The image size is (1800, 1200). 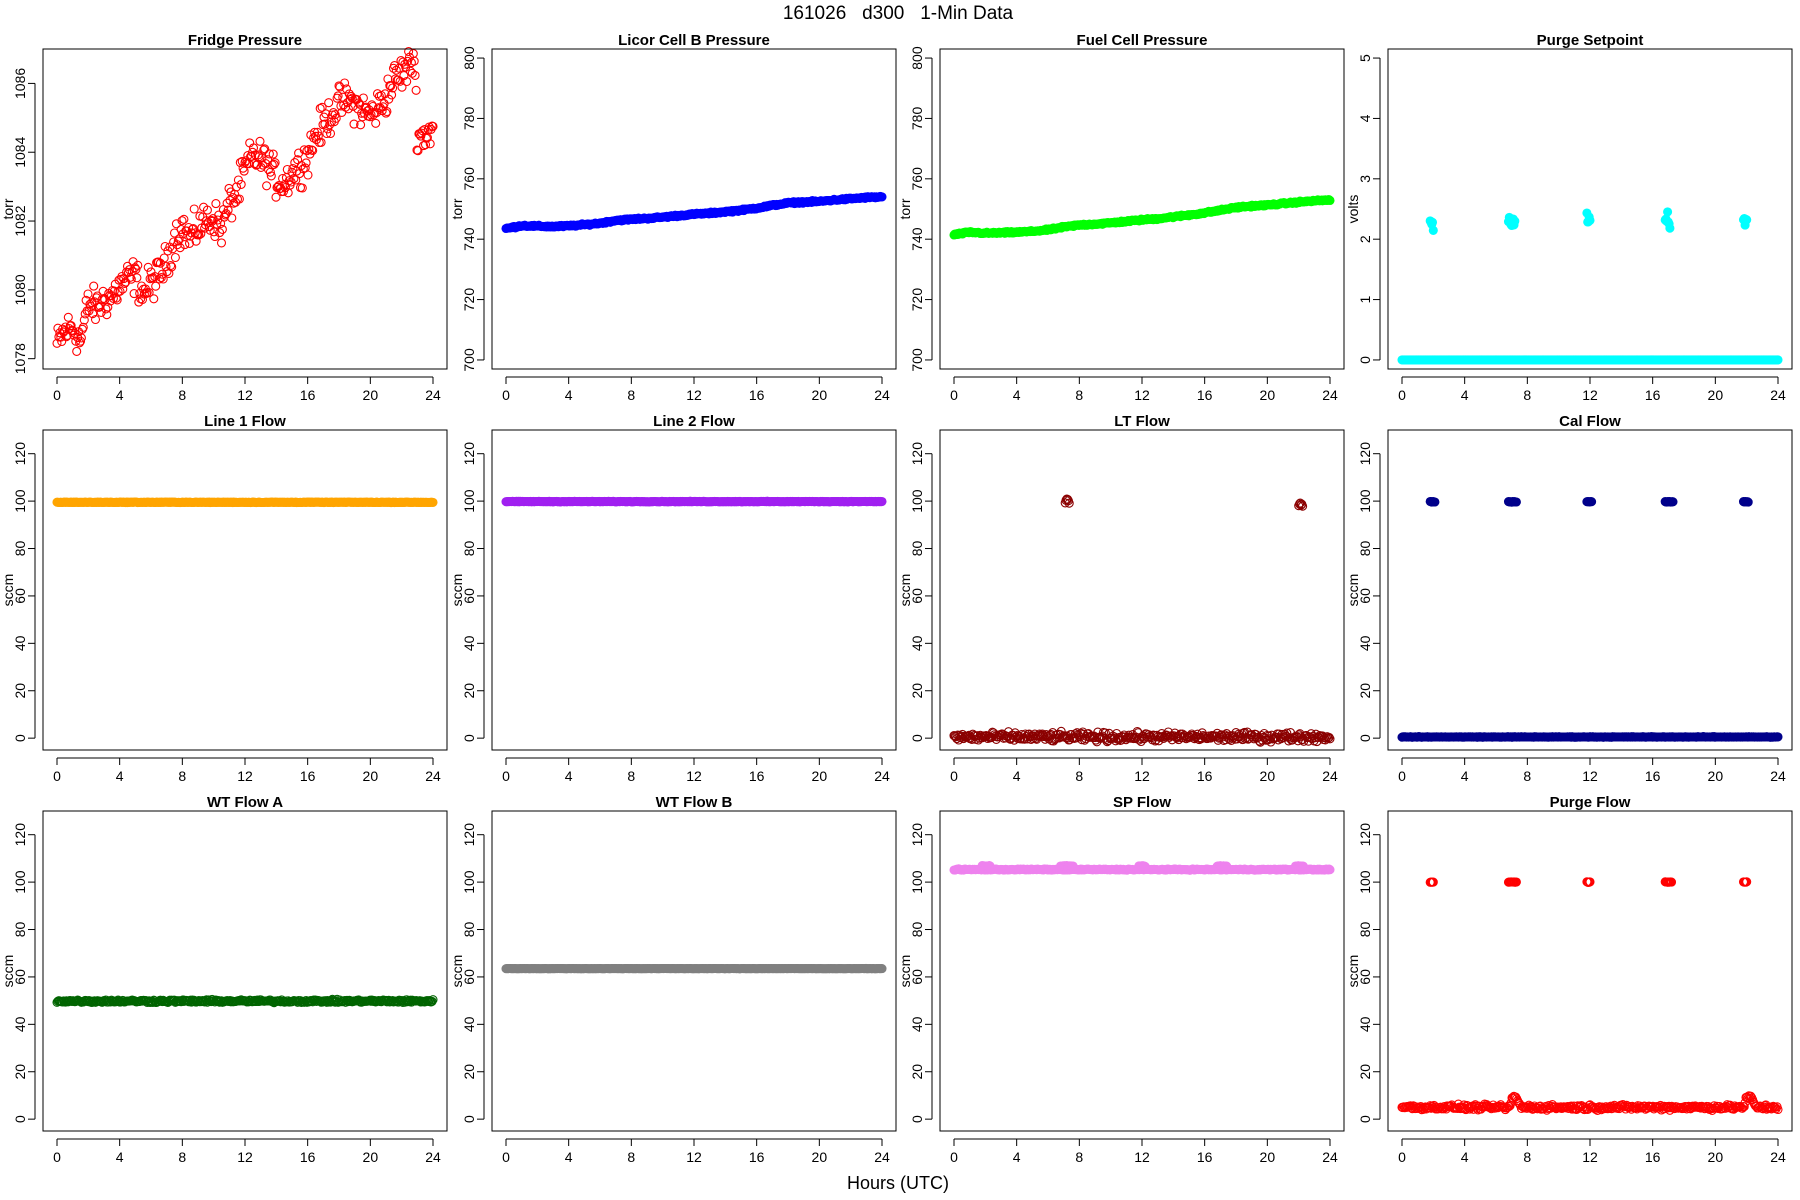 What do you see at coordinates (917, 119) in the screenshot?
I see `y-tick-label: 780` at bounding box center [917, 119].